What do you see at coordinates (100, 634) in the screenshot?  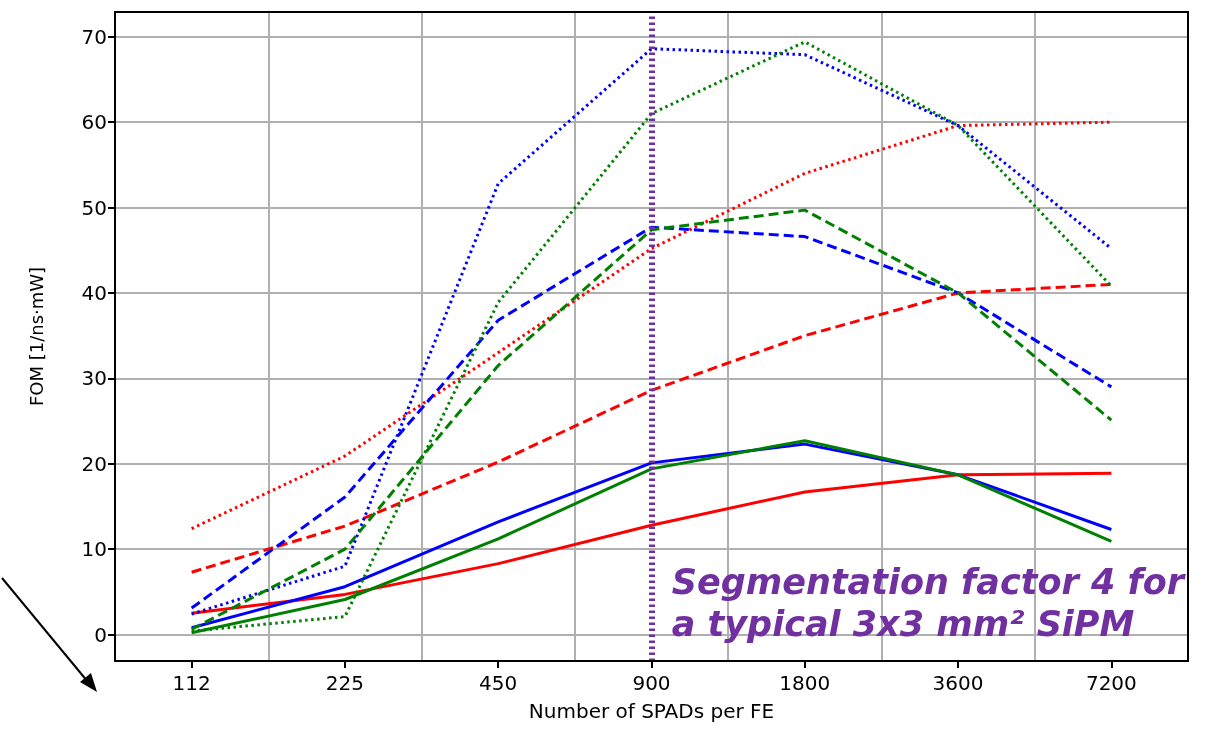 I see `y-tick-label: 0` at bounding box center [100, 634].